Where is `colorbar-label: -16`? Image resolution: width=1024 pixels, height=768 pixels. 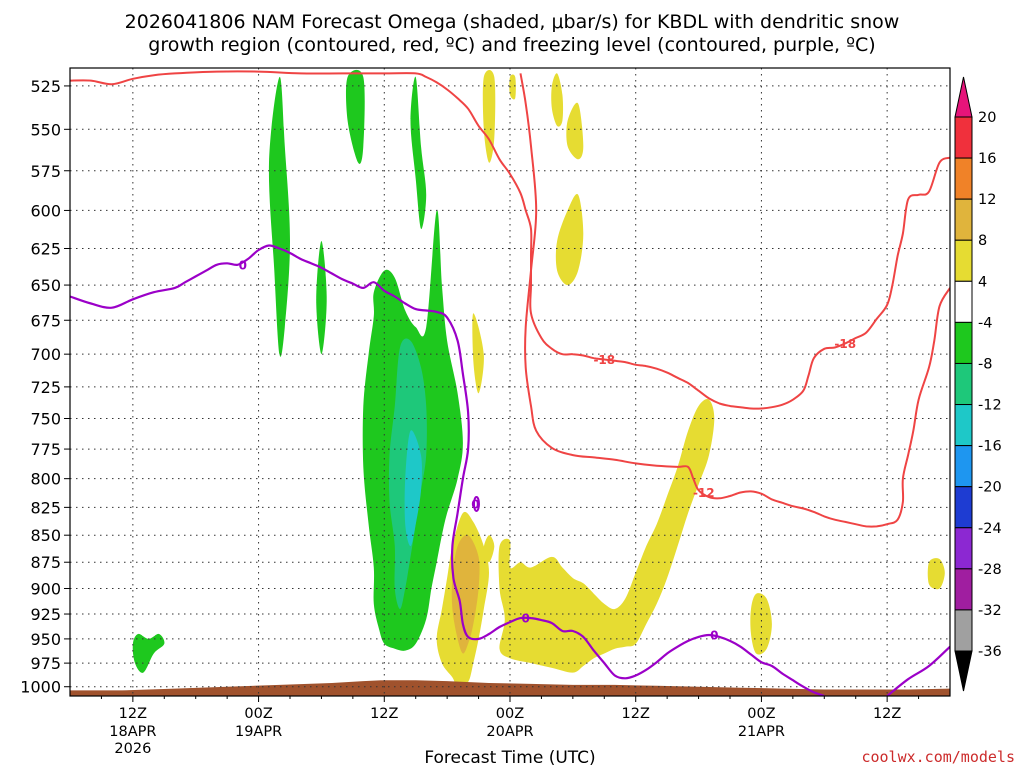
colorbar-label: -16 is located at coordinates (990, 447).